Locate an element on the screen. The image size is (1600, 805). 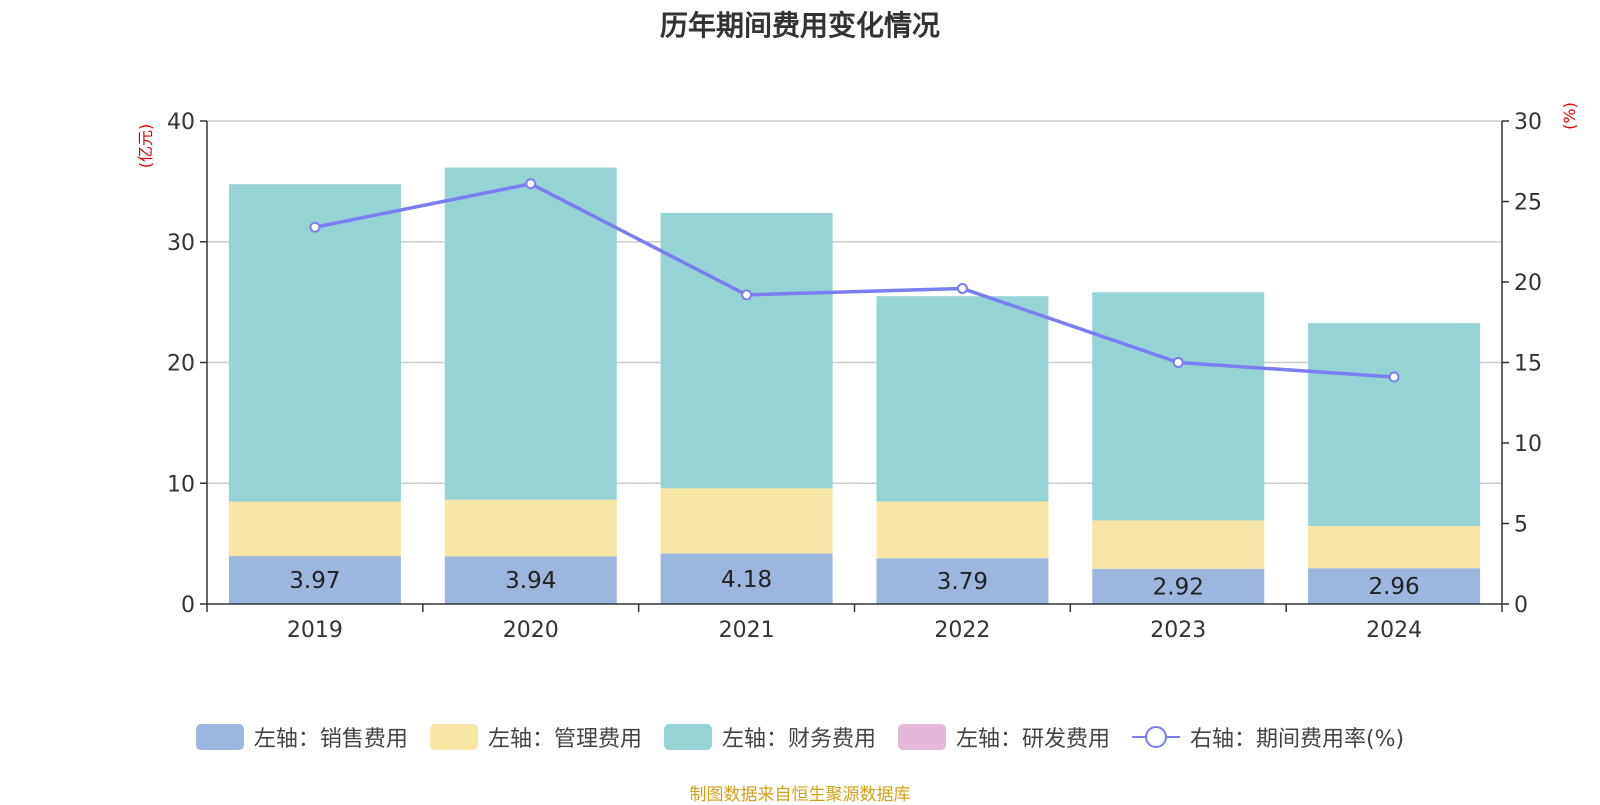
bar-finance-2020 is located at coordinates (530, 333).